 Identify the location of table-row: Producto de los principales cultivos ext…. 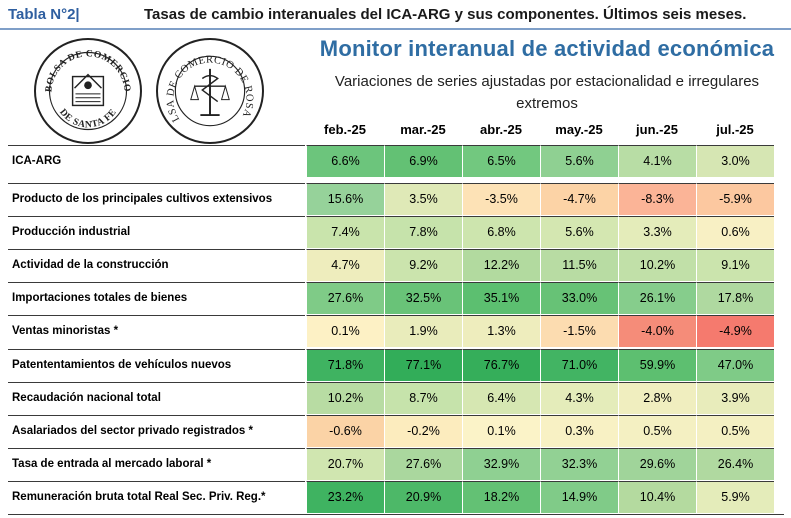
(396, 199).